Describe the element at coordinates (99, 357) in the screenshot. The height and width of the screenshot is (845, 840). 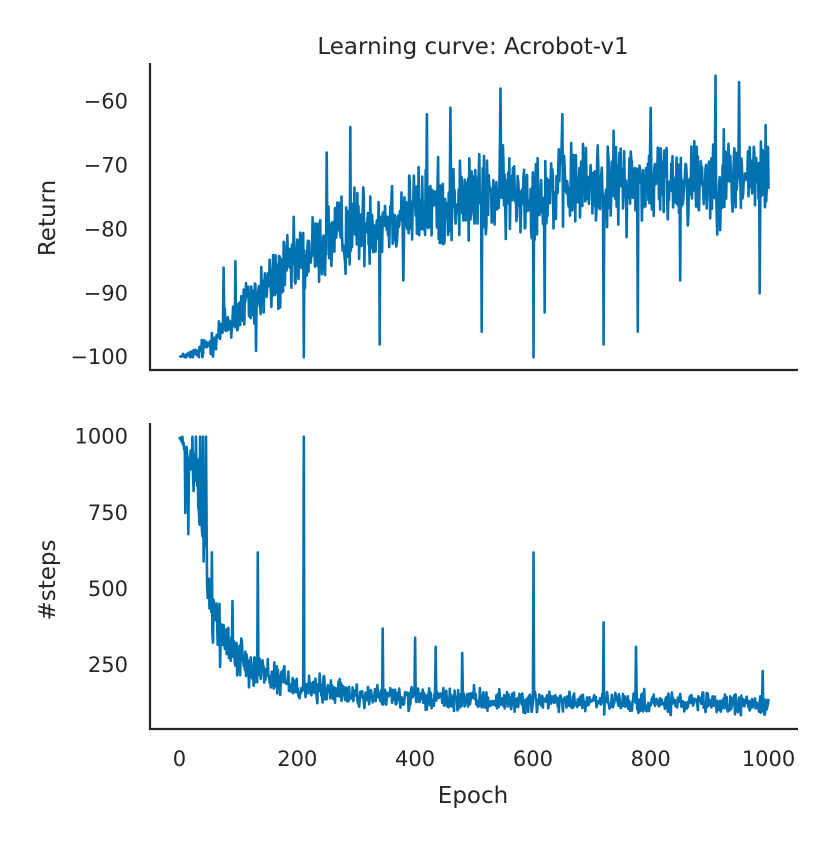
I see `y-tick-label: −100` at that location.